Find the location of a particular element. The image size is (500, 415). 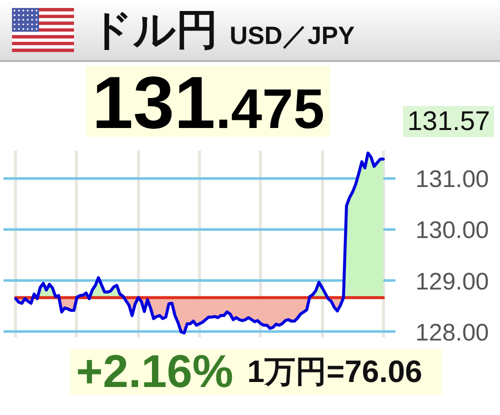

text: 1万円=76.06 is located at coordinates (334, 371).